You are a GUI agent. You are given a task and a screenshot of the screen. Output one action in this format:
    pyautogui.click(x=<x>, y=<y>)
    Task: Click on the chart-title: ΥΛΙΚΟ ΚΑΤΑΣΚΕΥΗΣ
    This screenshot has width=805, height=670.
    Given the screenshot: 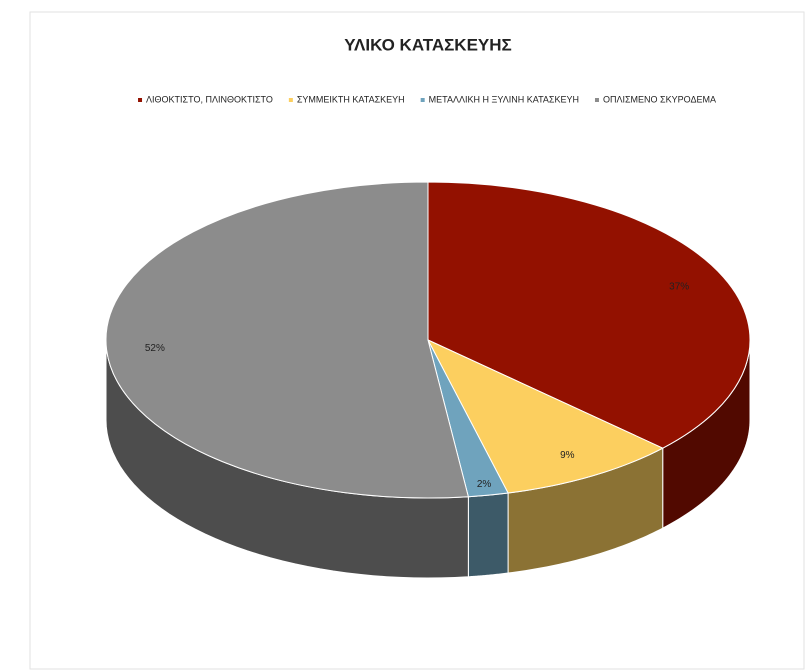 What is the action you would take?
    pyautogui.click(x=427, y=44)
    